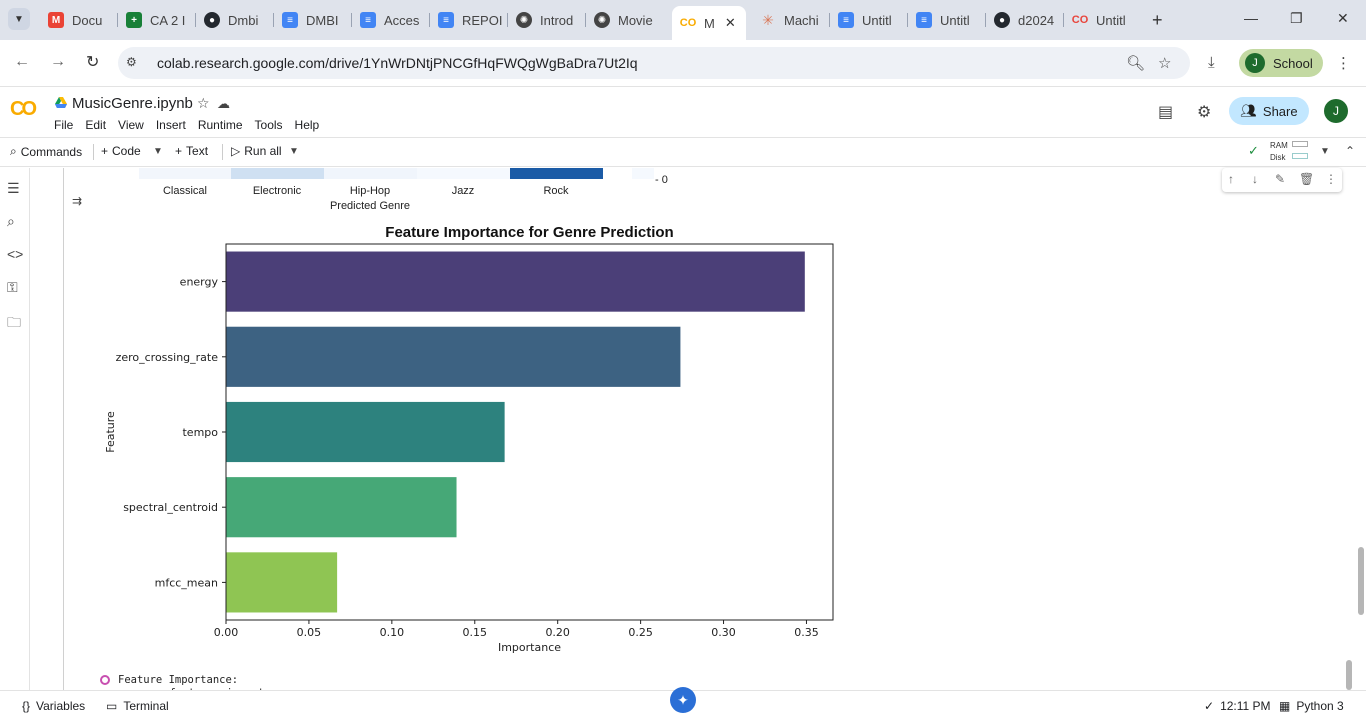 The width and height of the screenshot is (1366, 720). Describe the element at coordinates (1166, 112) in the screenshot. I see `comments-icon: ▤` at that location.